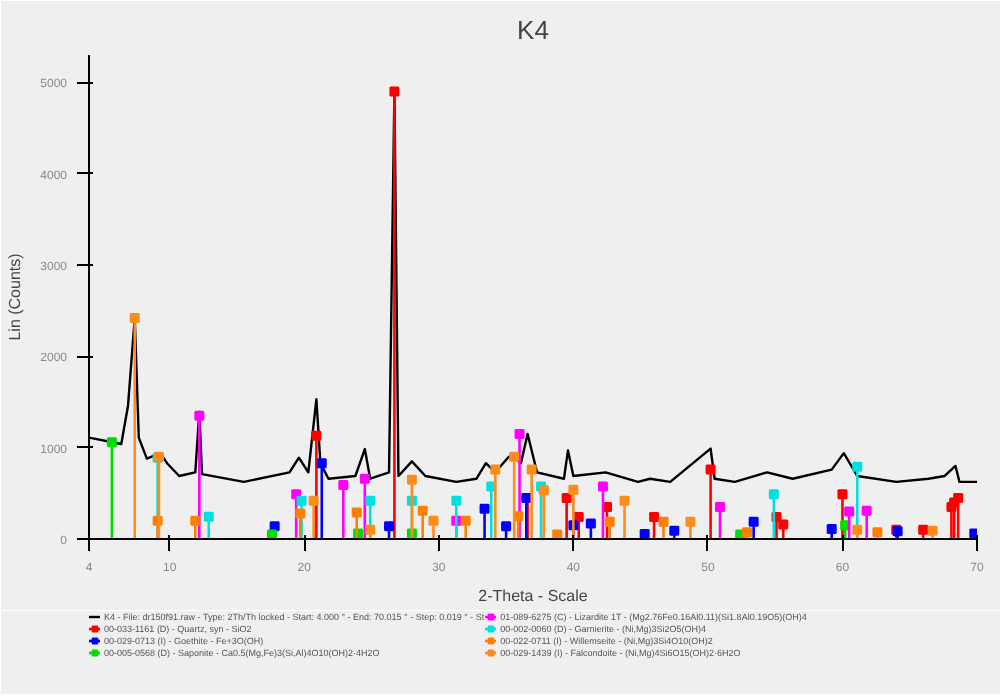  What do you see at coordinates (533, 596) in the screenshot?
I see `x-axis-title: 2-Theta - Scale` at bounding box center [533, 596].